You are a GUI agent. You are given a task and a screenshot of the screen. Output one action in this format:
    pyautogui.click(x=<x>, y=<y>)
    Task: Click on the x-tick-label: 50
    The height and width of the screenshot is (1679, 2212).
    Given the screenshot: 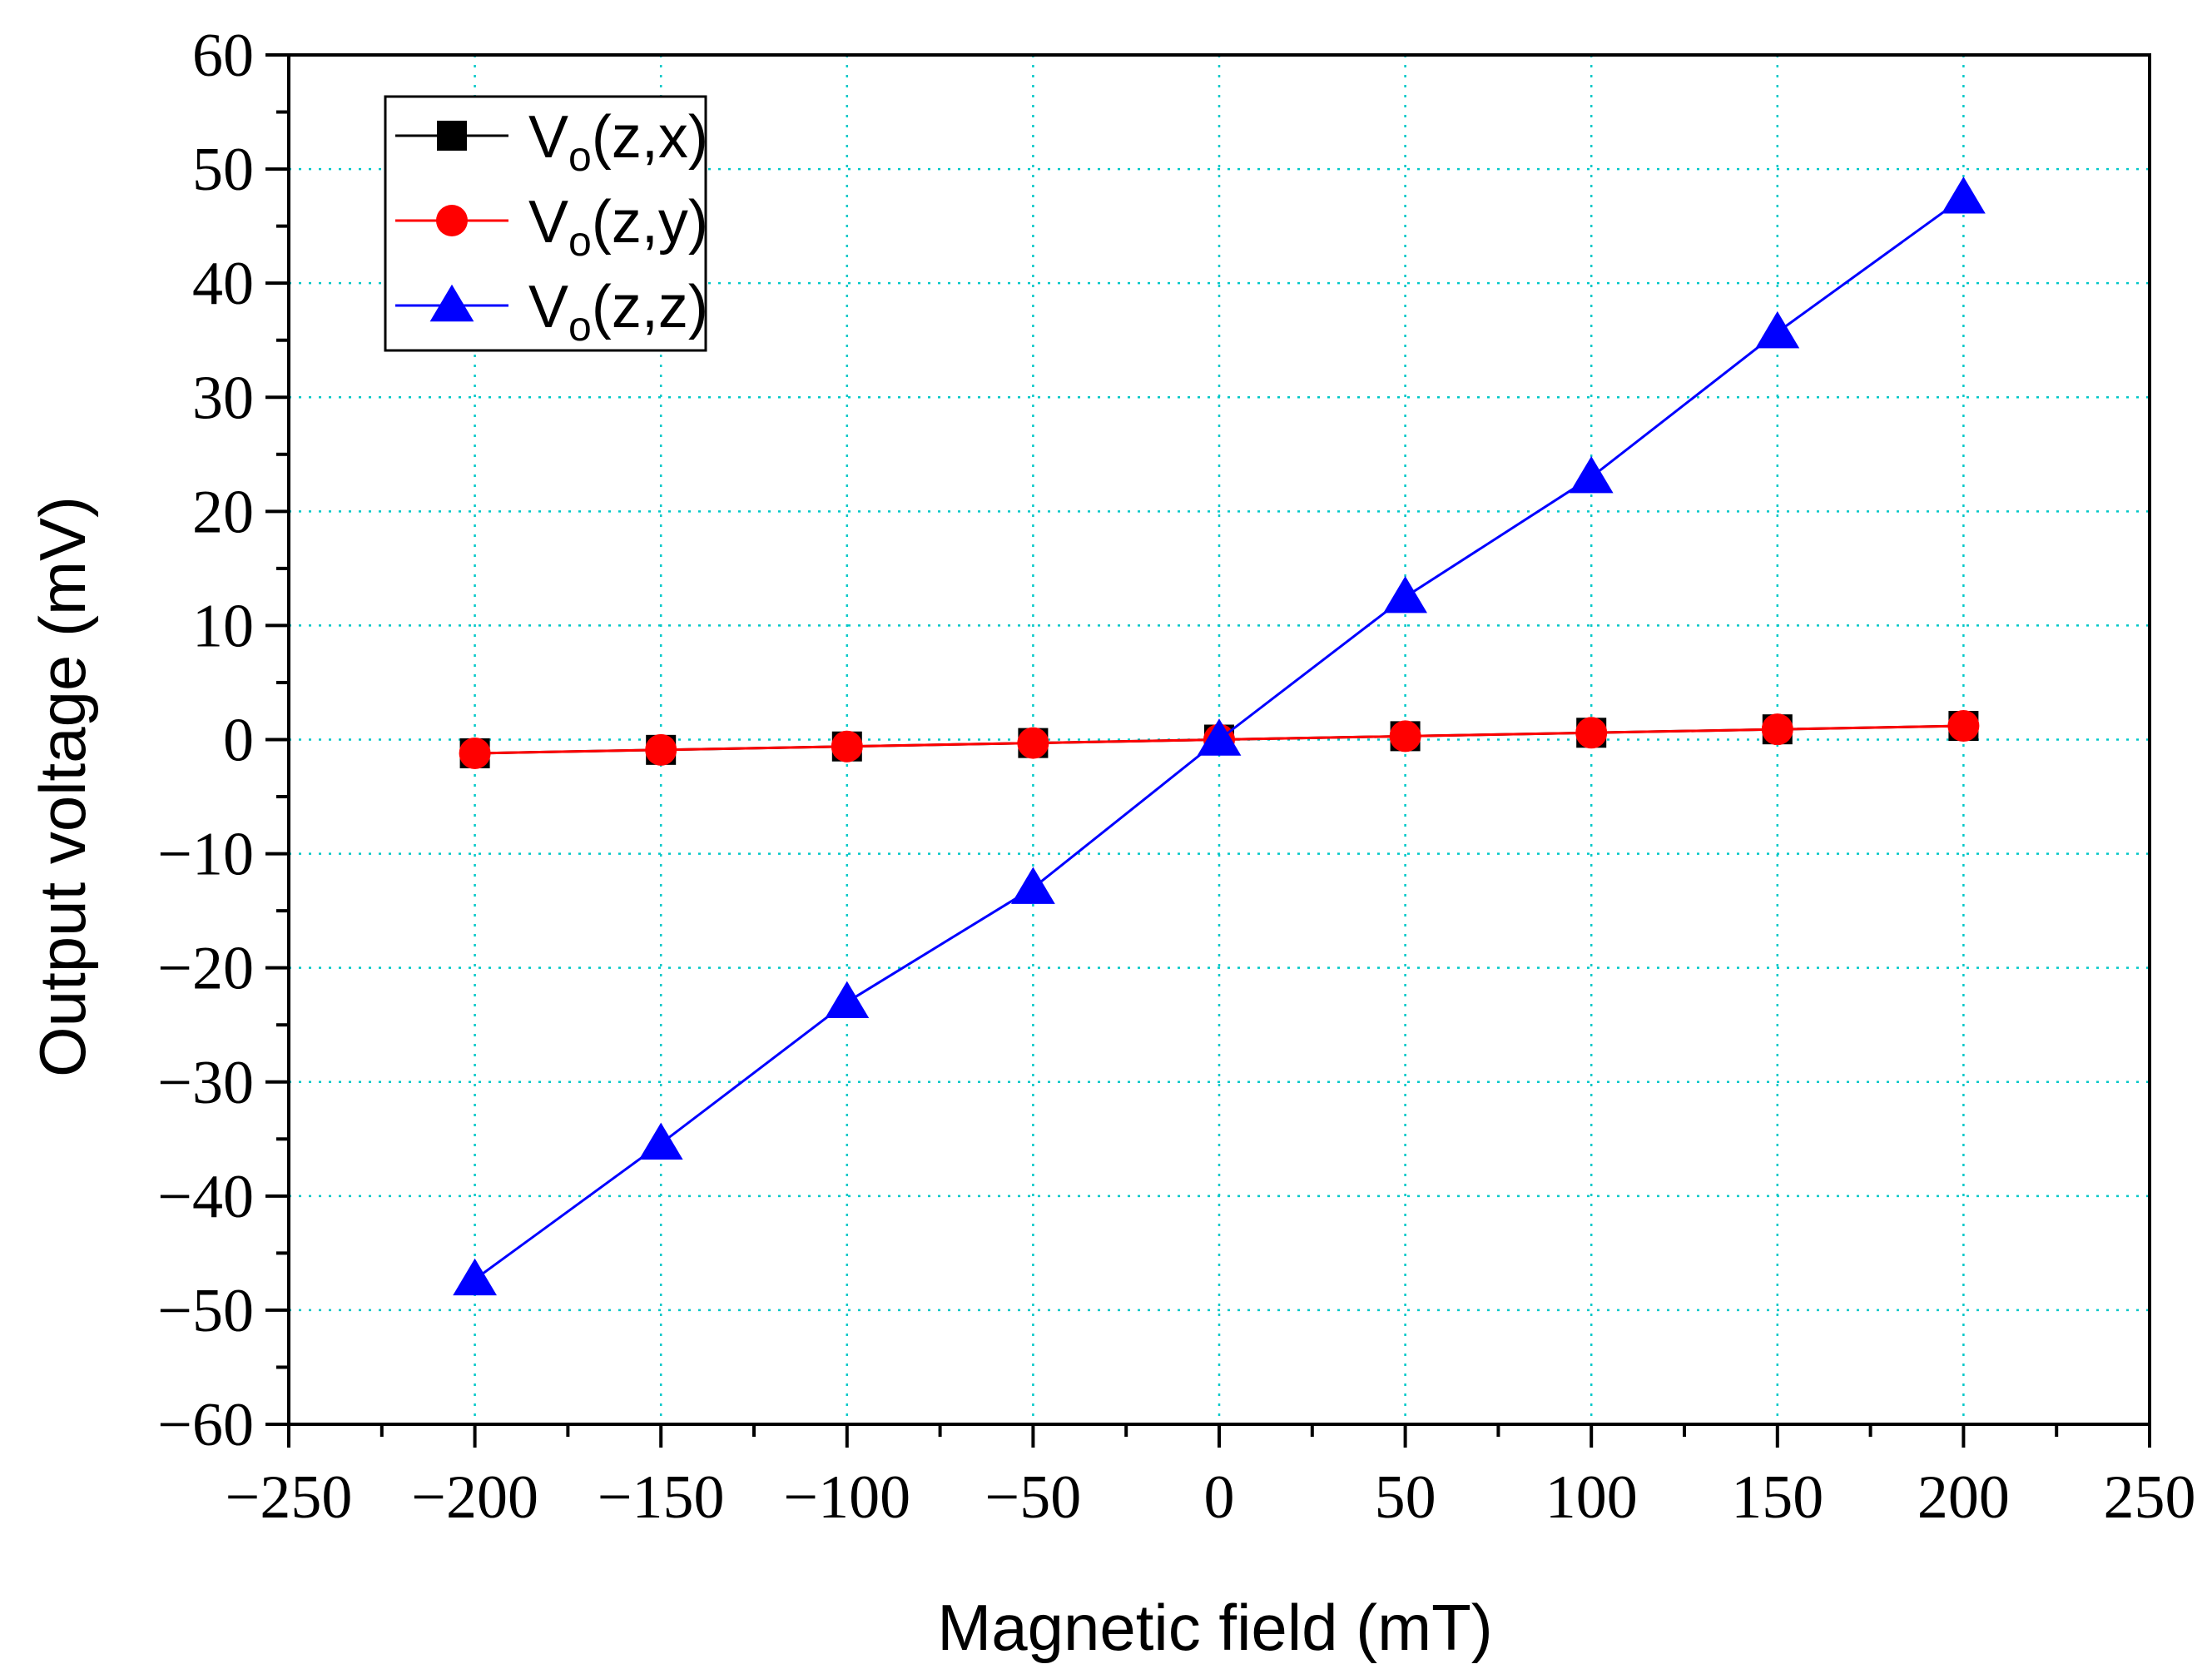 What is the action you would take?
    pyautogui.click(x=1405, y=1497)
    